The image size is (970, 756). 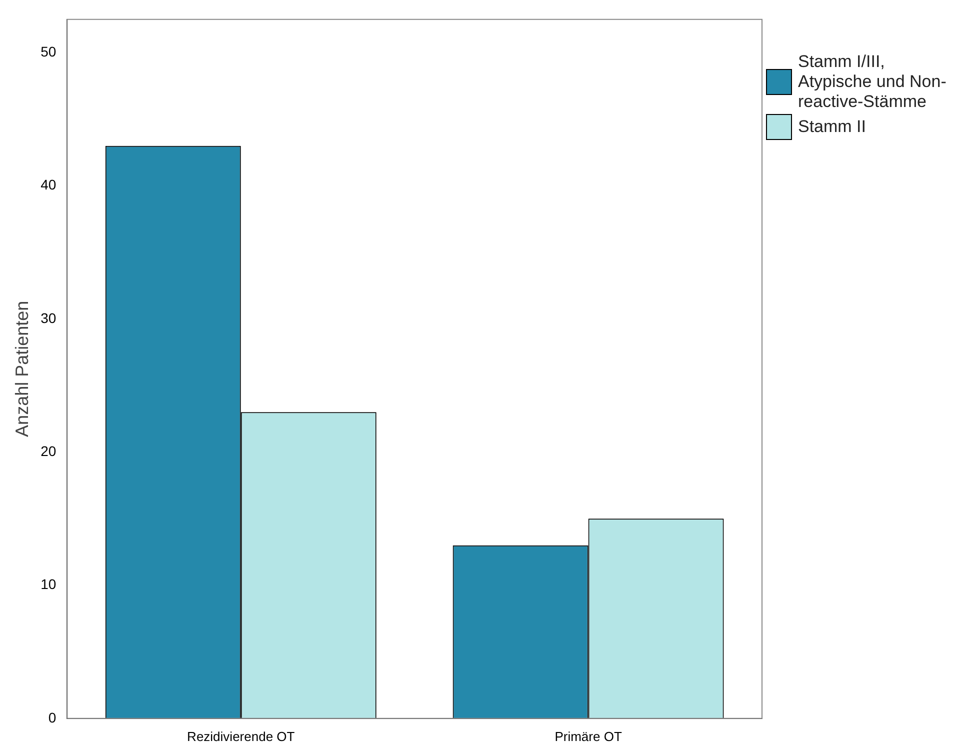 I want to click on y-tick-label: 50, so click(x=48, y=52).